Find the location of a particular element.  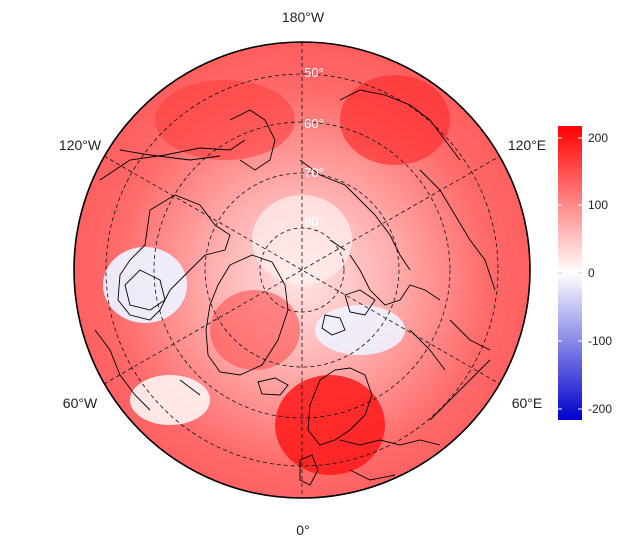

russia-arctic-coast is located at coordinates (385, 272).